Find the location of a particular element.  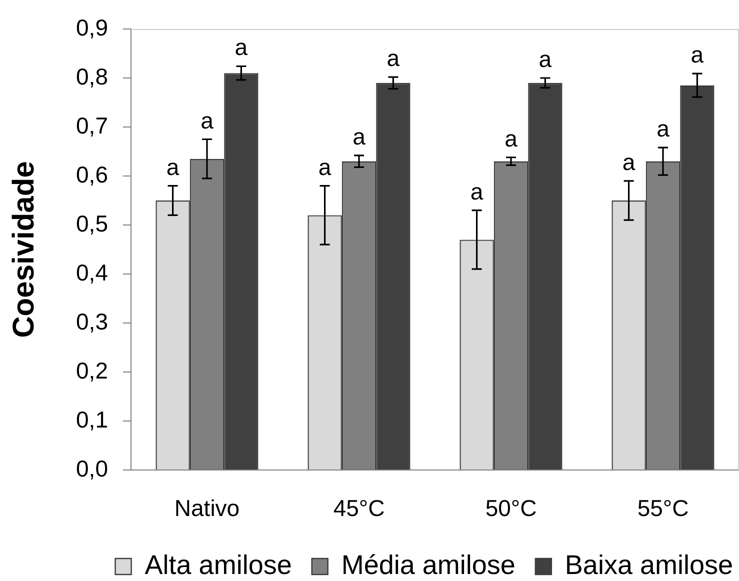

y-tick-label: 0,2 is located at coordinates (92, 370).